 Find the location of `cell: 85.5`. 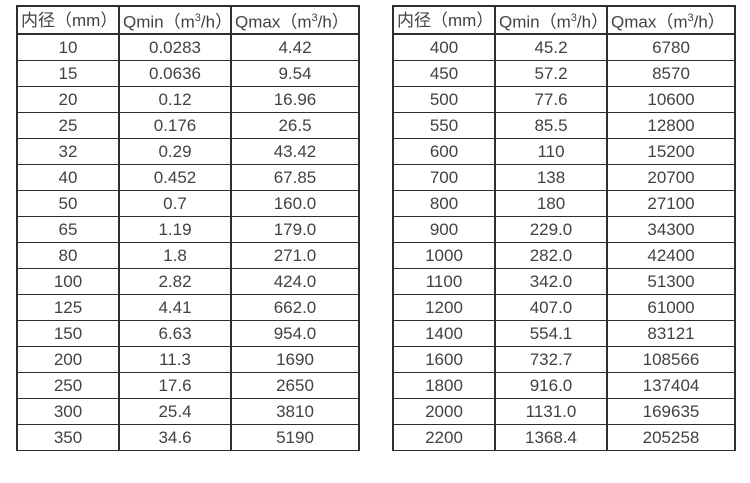

cell: 85.5 is located at coordinates (551, 125).